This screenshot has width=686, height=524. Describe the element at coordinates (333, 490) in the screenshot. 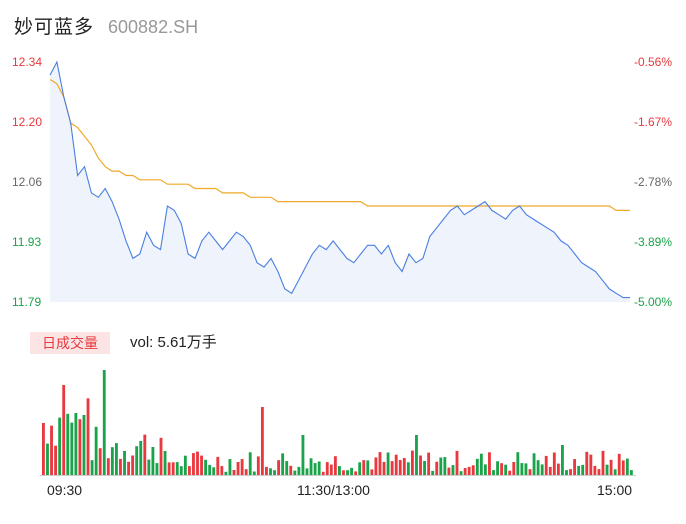

I see `time-axis-label: 11:30/13:00` at that location.